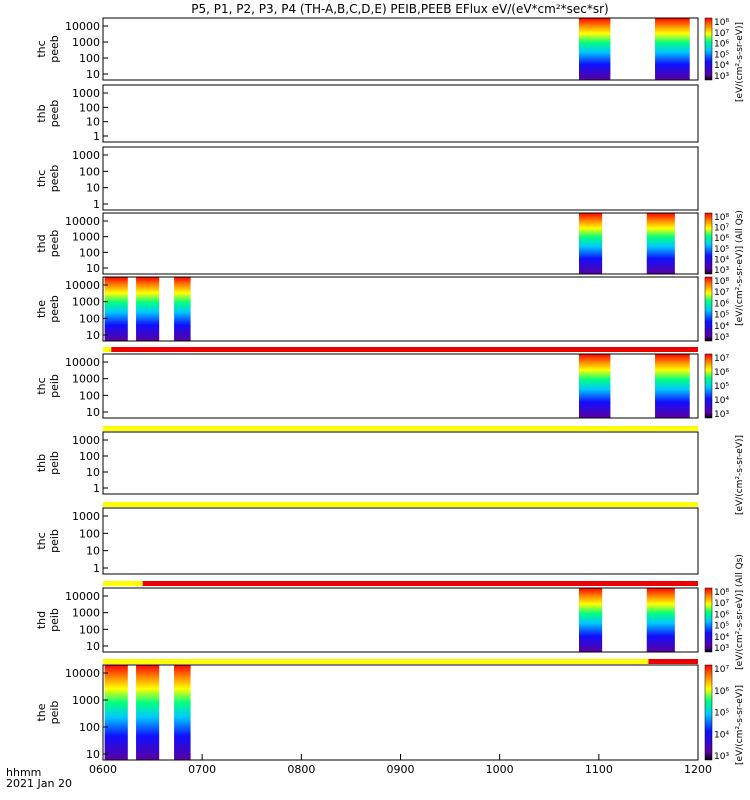 The image size is (750, 800). Describe the element at coordinates (93, 122) in the screenshot. I see `ytick-label-1-1: 10` at that location.